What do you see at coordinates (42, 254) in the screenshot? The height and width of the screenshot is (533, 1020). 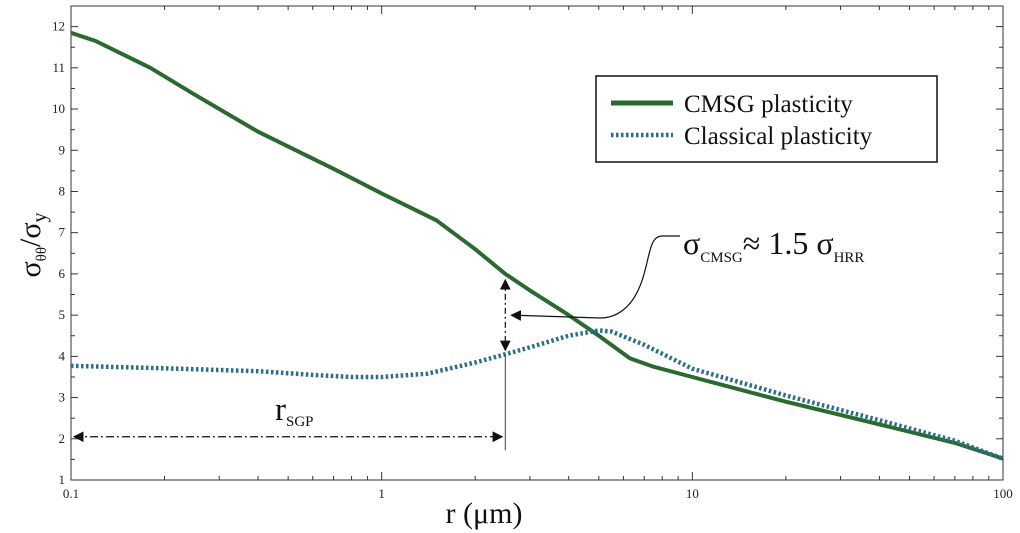 I see `y-label-sub-theta: θθ` at bounding box center [42, 254].